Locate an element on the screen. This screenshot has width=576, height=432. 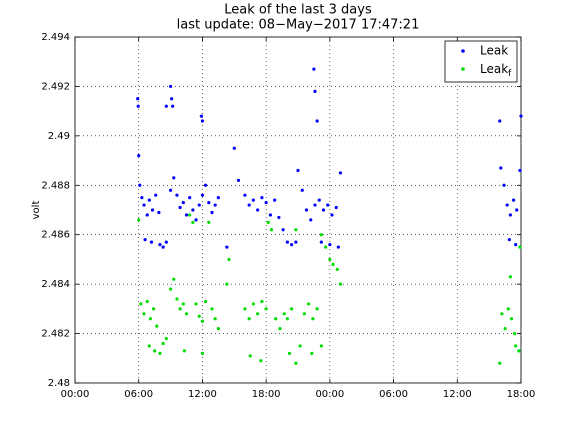
chart-subtitle: last update: 08−May−2017 17:47:21 is located at coordinates (298, 25).